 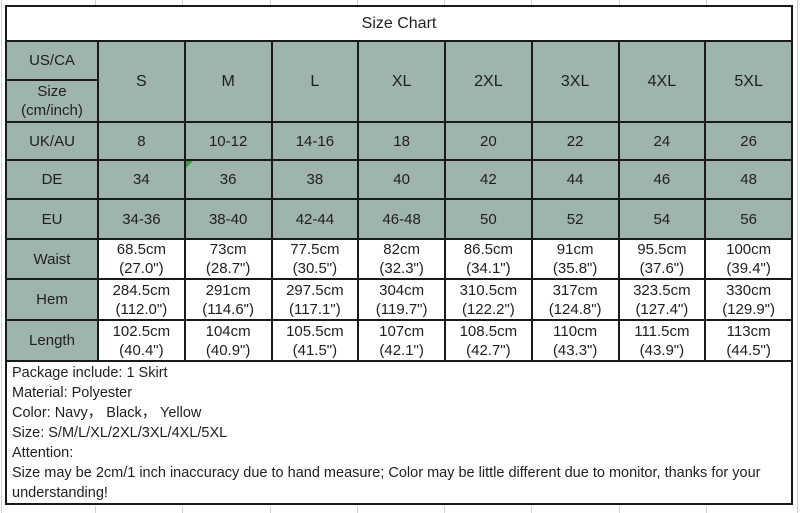 What do you see at coordinates (52, 219) in the screenshot?
I see `row-label-eu: EU` at bounding box center [52, 219].